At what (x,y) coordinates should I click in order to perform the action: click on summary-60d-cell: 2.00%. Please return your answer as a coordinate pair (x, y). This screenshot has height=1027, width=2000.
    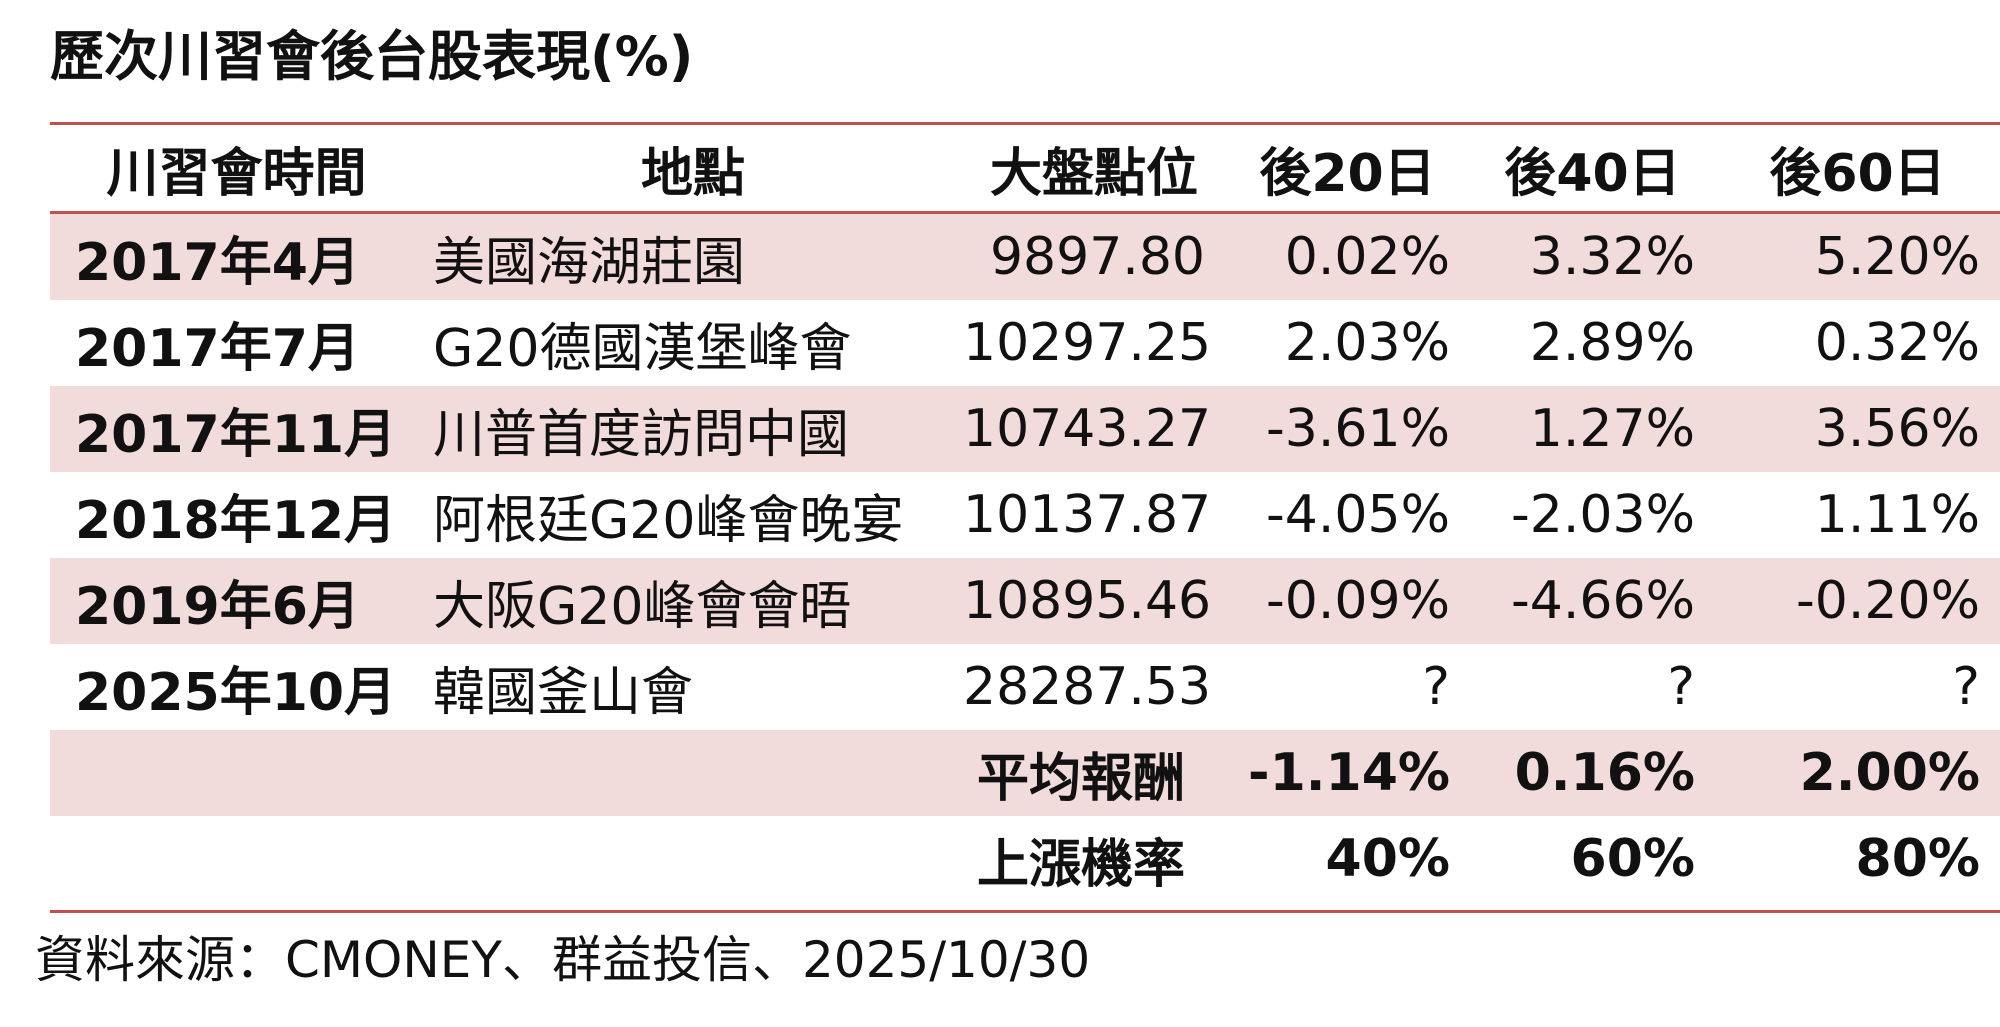
    Looking at the image, I should click on (1857, 773).